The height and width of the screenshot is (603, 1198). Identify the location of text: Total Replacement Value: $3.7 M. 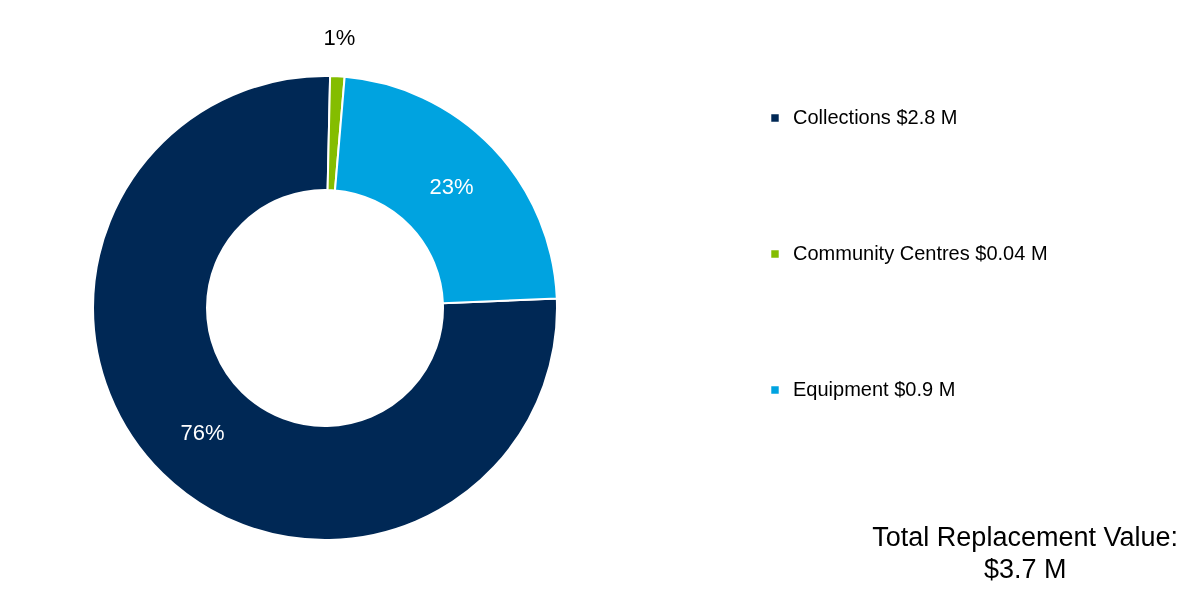
(1025, 553).